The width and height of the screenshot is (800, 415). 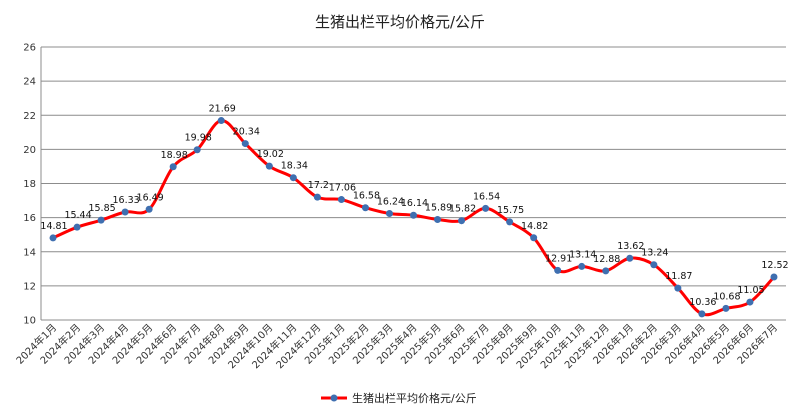 What do you see at coordinates (246, 132) in the screenshot?
I see `data-label: 20.34` at bounding box center [246, 132].